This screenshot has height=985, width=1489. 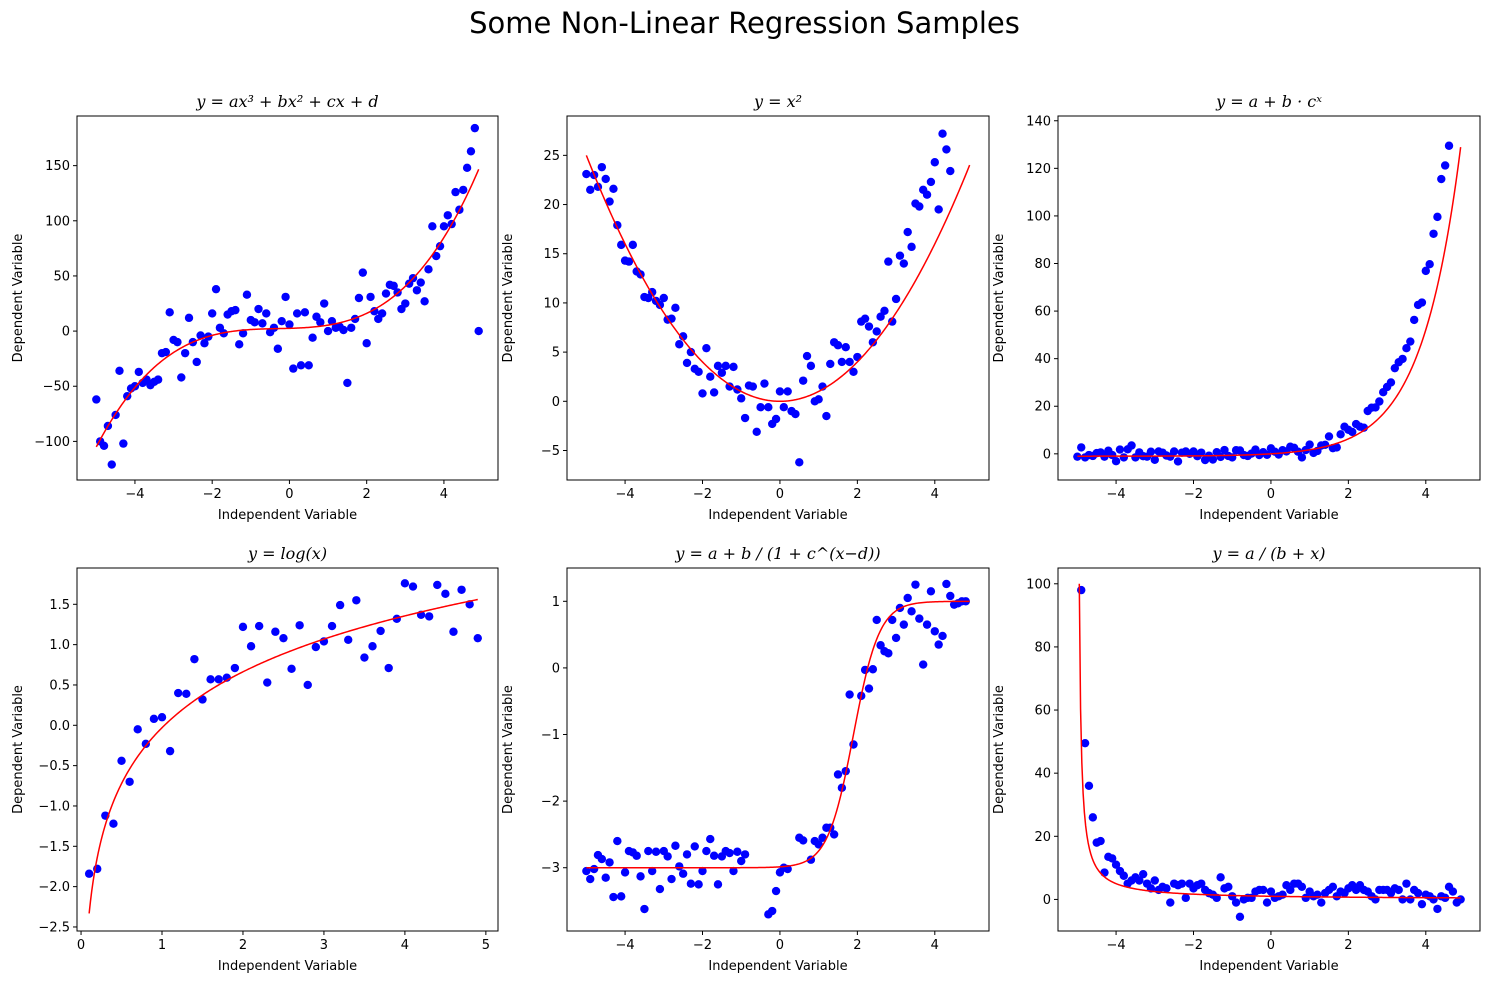 What do you see at coordinates (1038, 169) in the screenshot?
I see `y-tick-label: 120` at bounding box center [1038, 169].